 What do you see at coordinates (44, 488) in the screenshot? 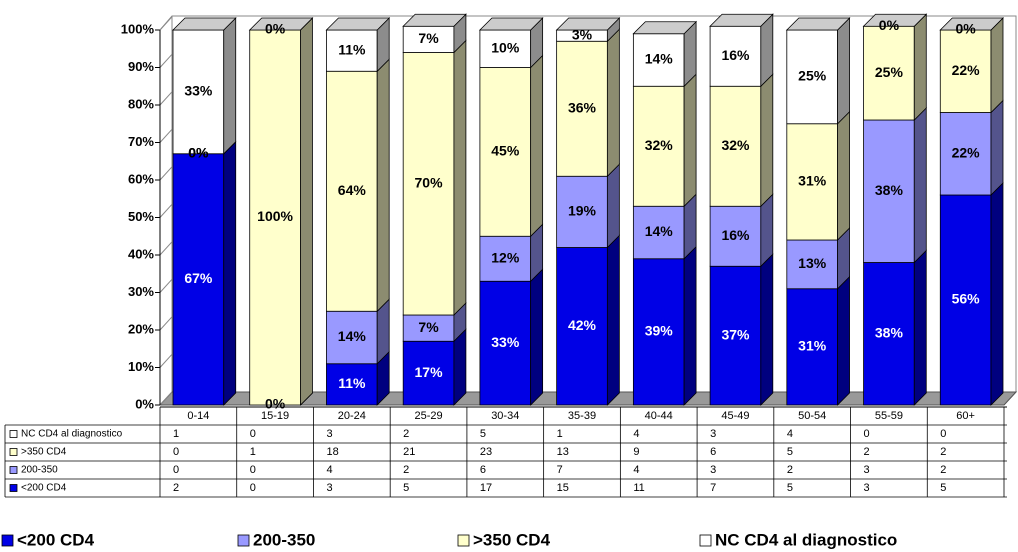
I see `table-row-label: <200 CD4` at bounding box center [44, 488].